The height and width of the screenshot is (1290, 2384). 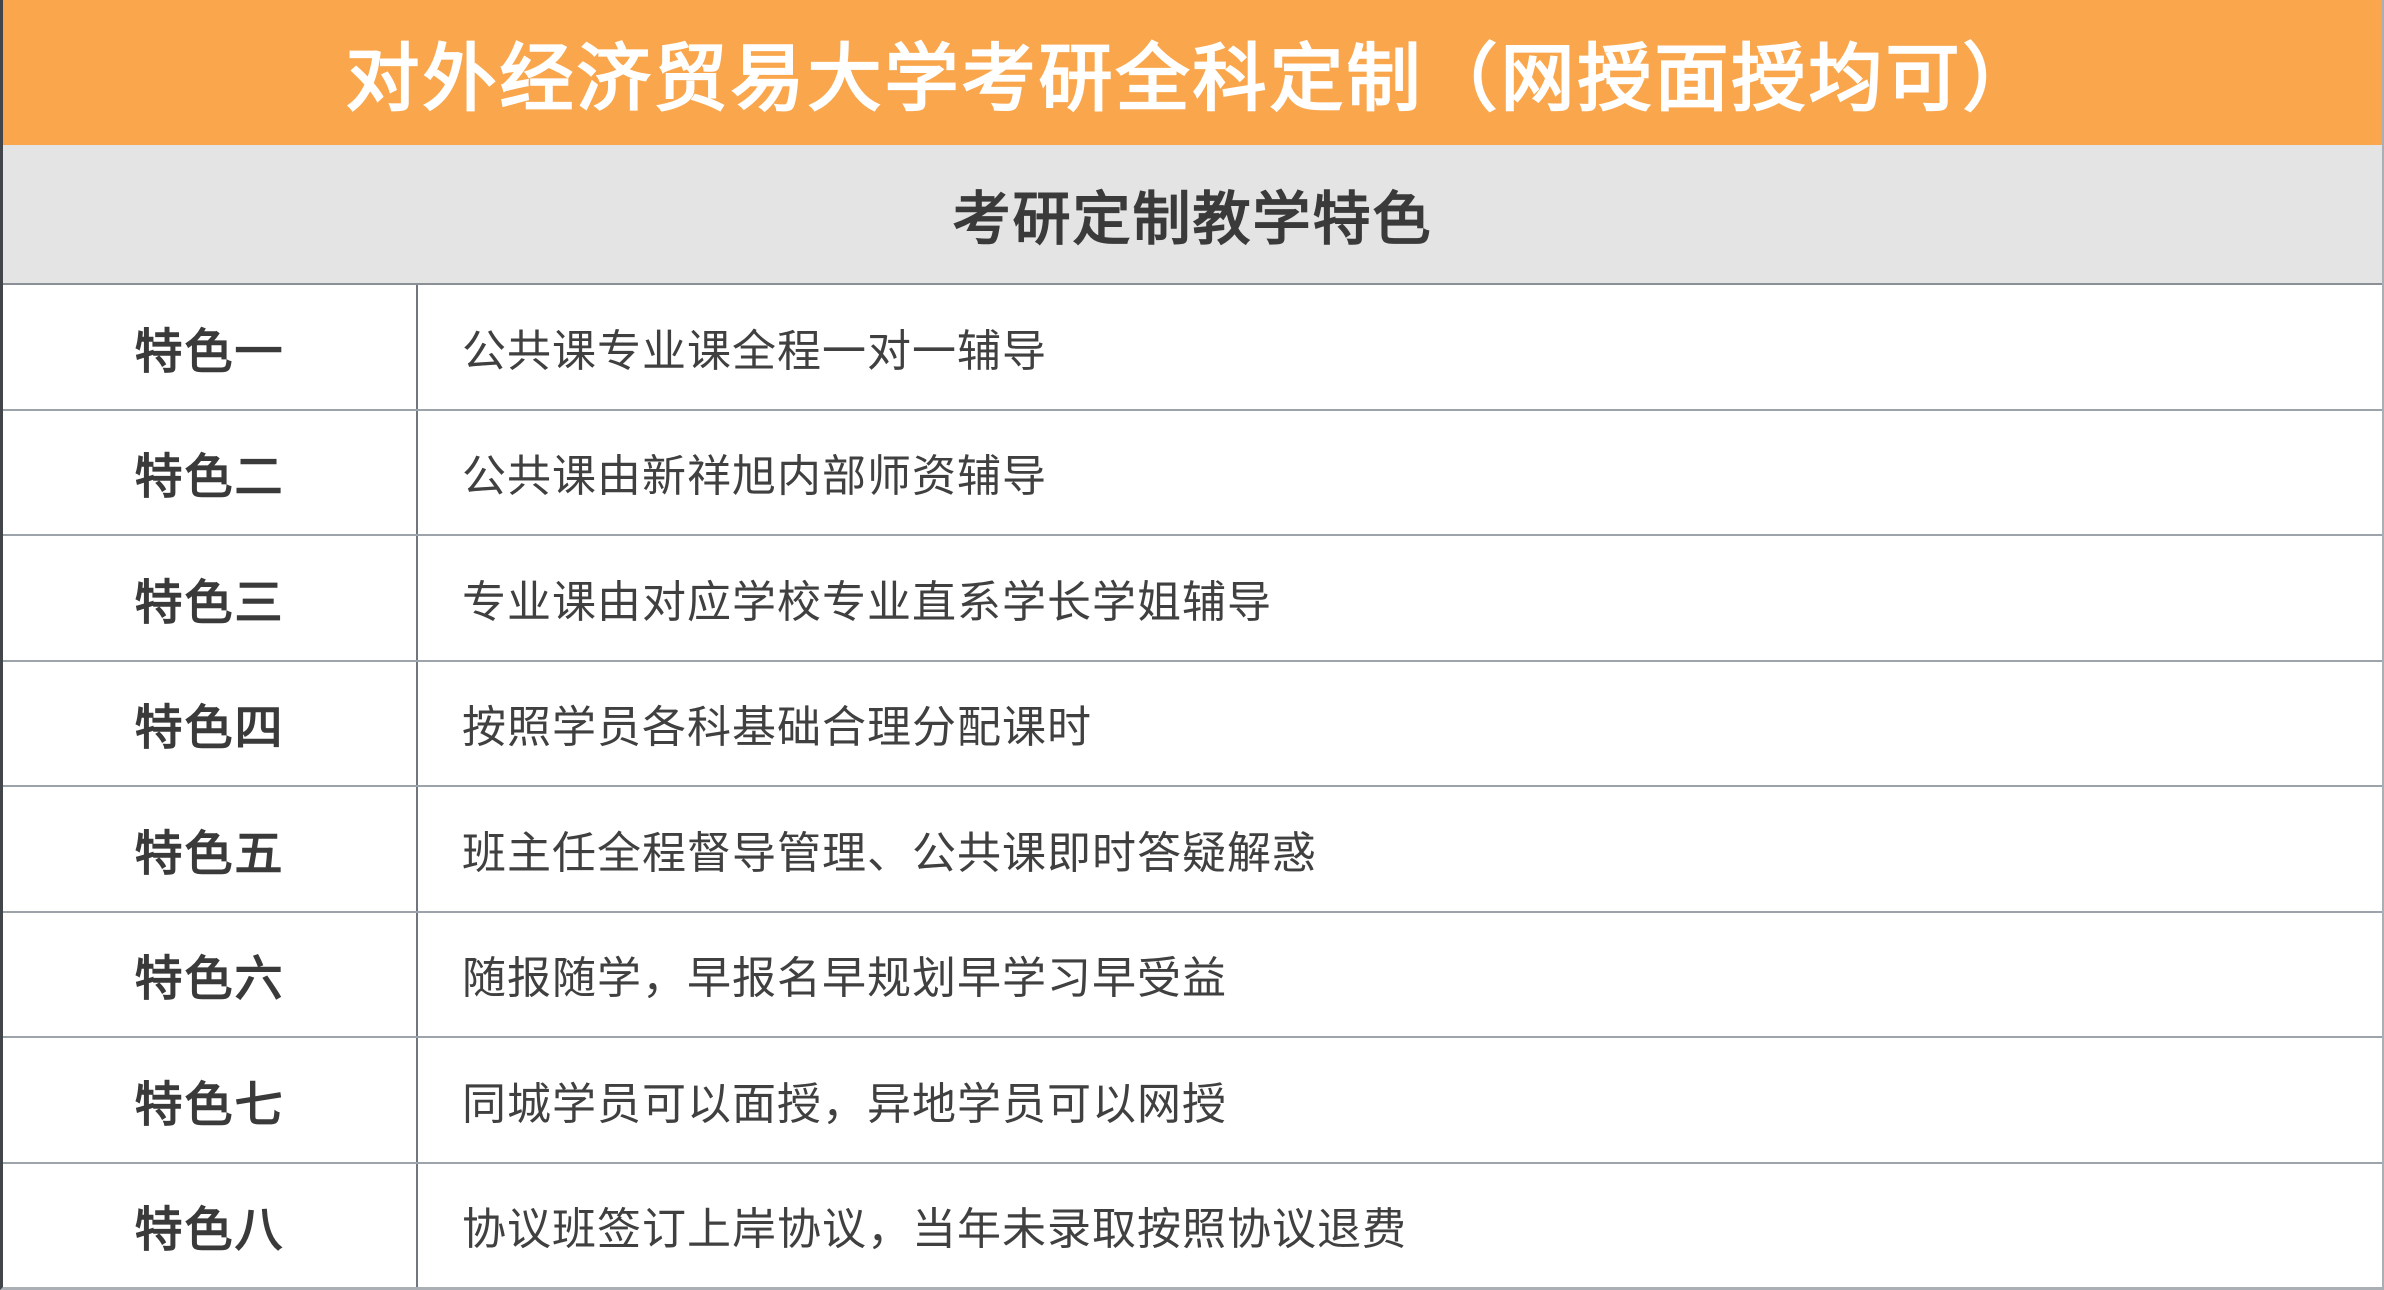 I want to click on section-title: 考研定制教学特色, so click(x=1192, y=219).